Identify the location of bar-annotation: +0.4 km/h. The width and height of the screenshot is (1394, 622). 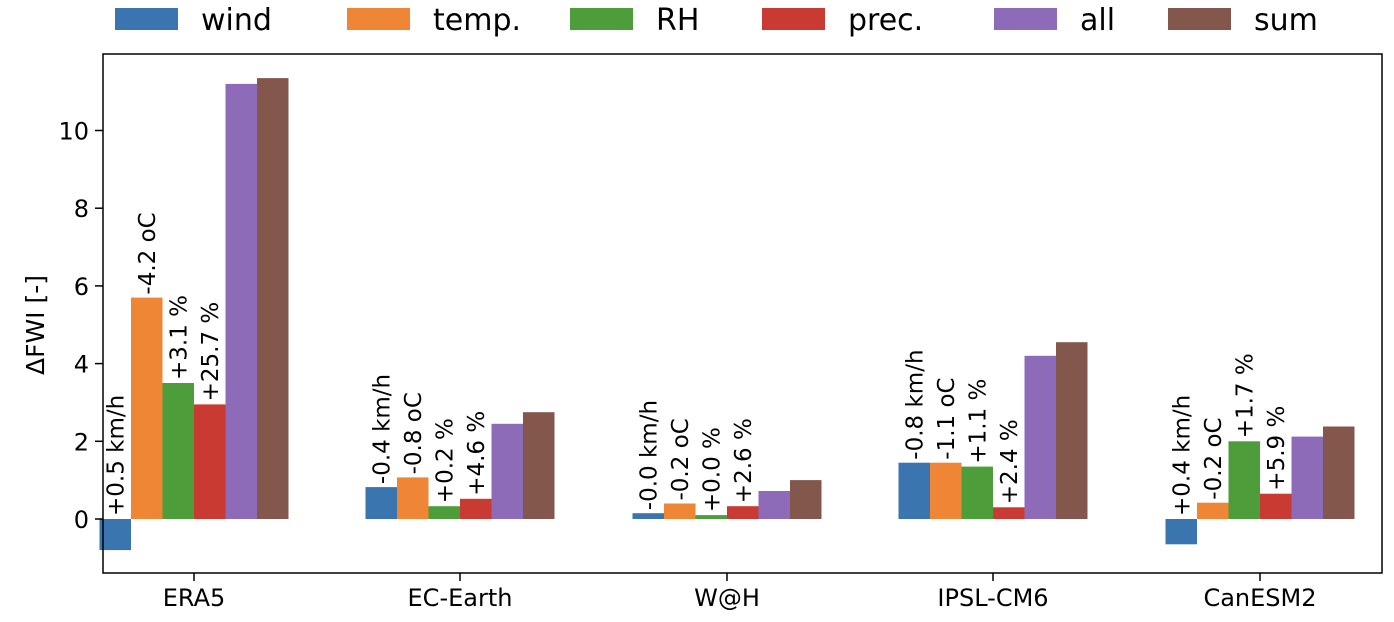
(1182, 455).